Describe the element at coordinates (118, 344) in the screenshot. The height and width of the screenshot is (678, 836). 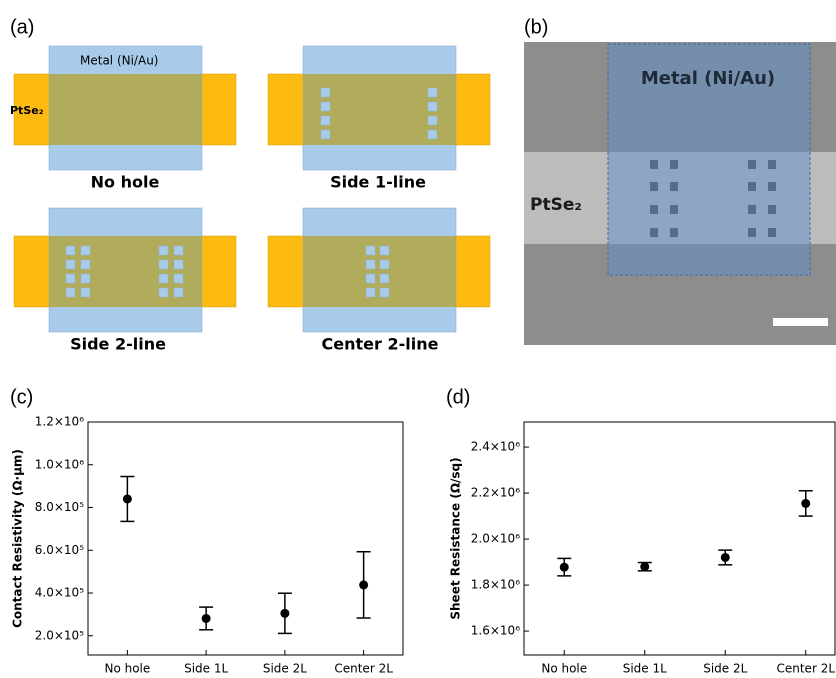
I see `diagram-label: Side 2-line` at that location.